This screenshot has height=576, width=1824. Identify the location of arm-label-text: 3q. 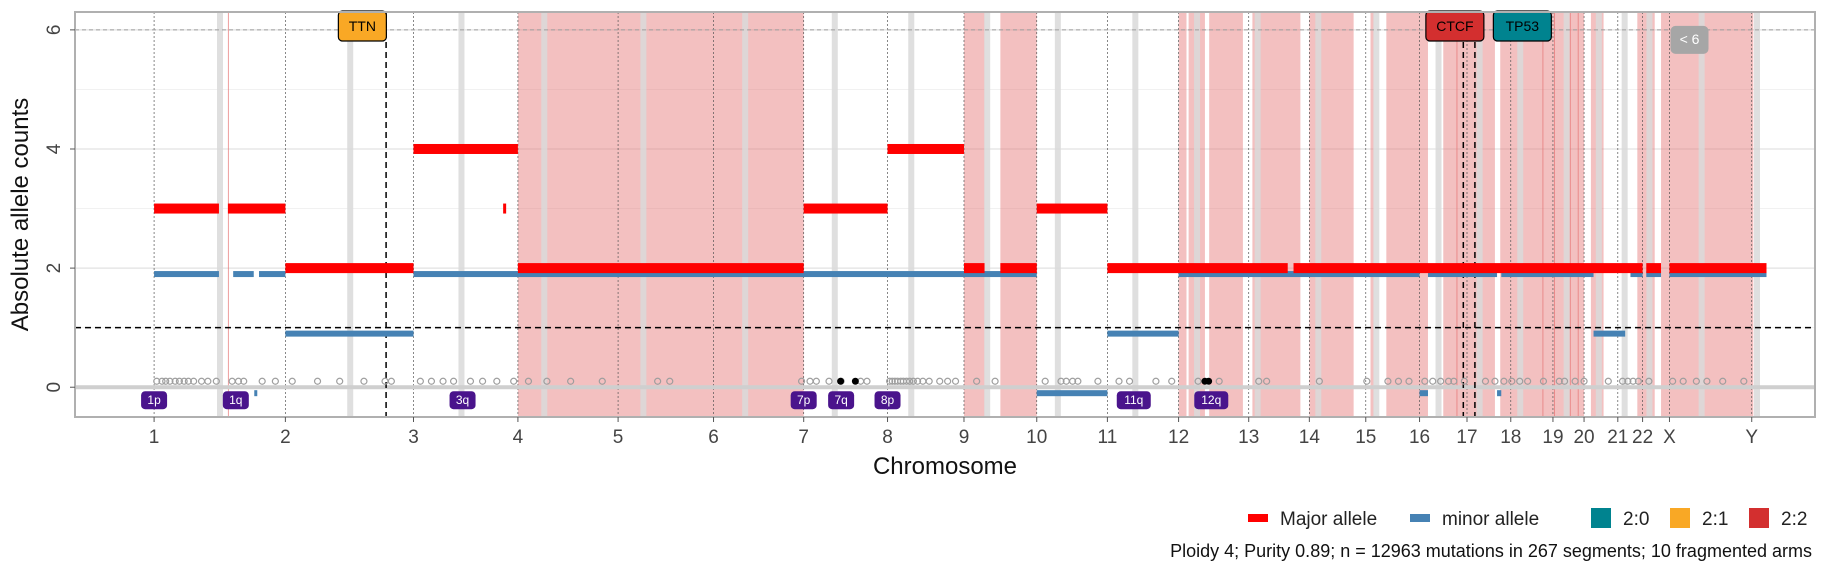
(462, 400).